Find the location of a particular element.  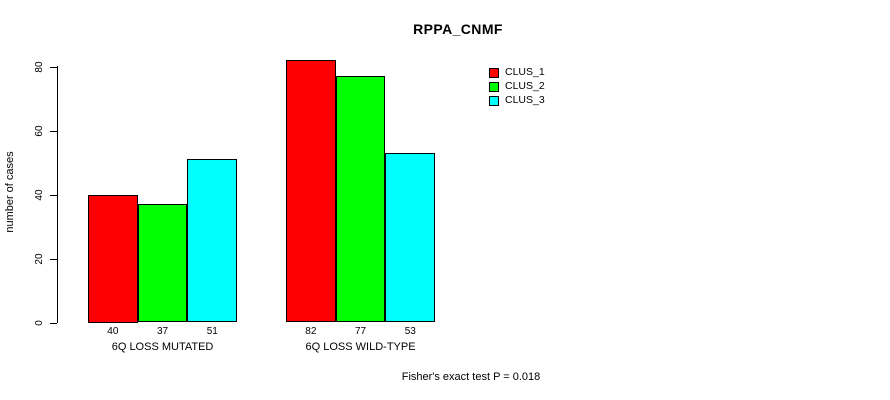

y-tick-label: 20 is located at coordinates (39, 258).